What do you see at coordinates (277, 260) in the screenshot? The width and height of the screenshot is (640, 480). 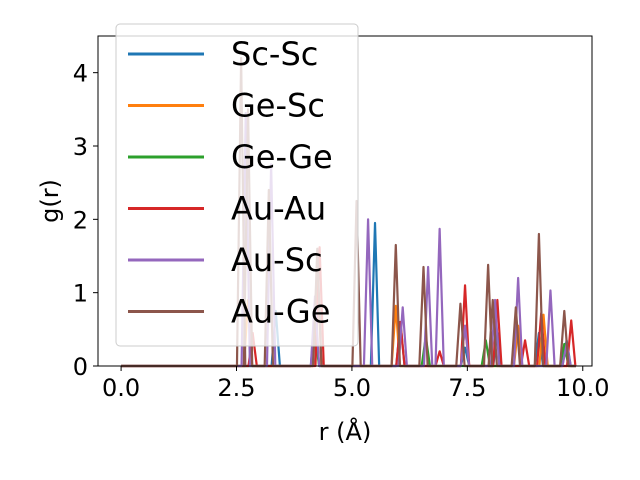 I see `legend-label-au-sc: Au-Sc` at bounding box center [277, 260].